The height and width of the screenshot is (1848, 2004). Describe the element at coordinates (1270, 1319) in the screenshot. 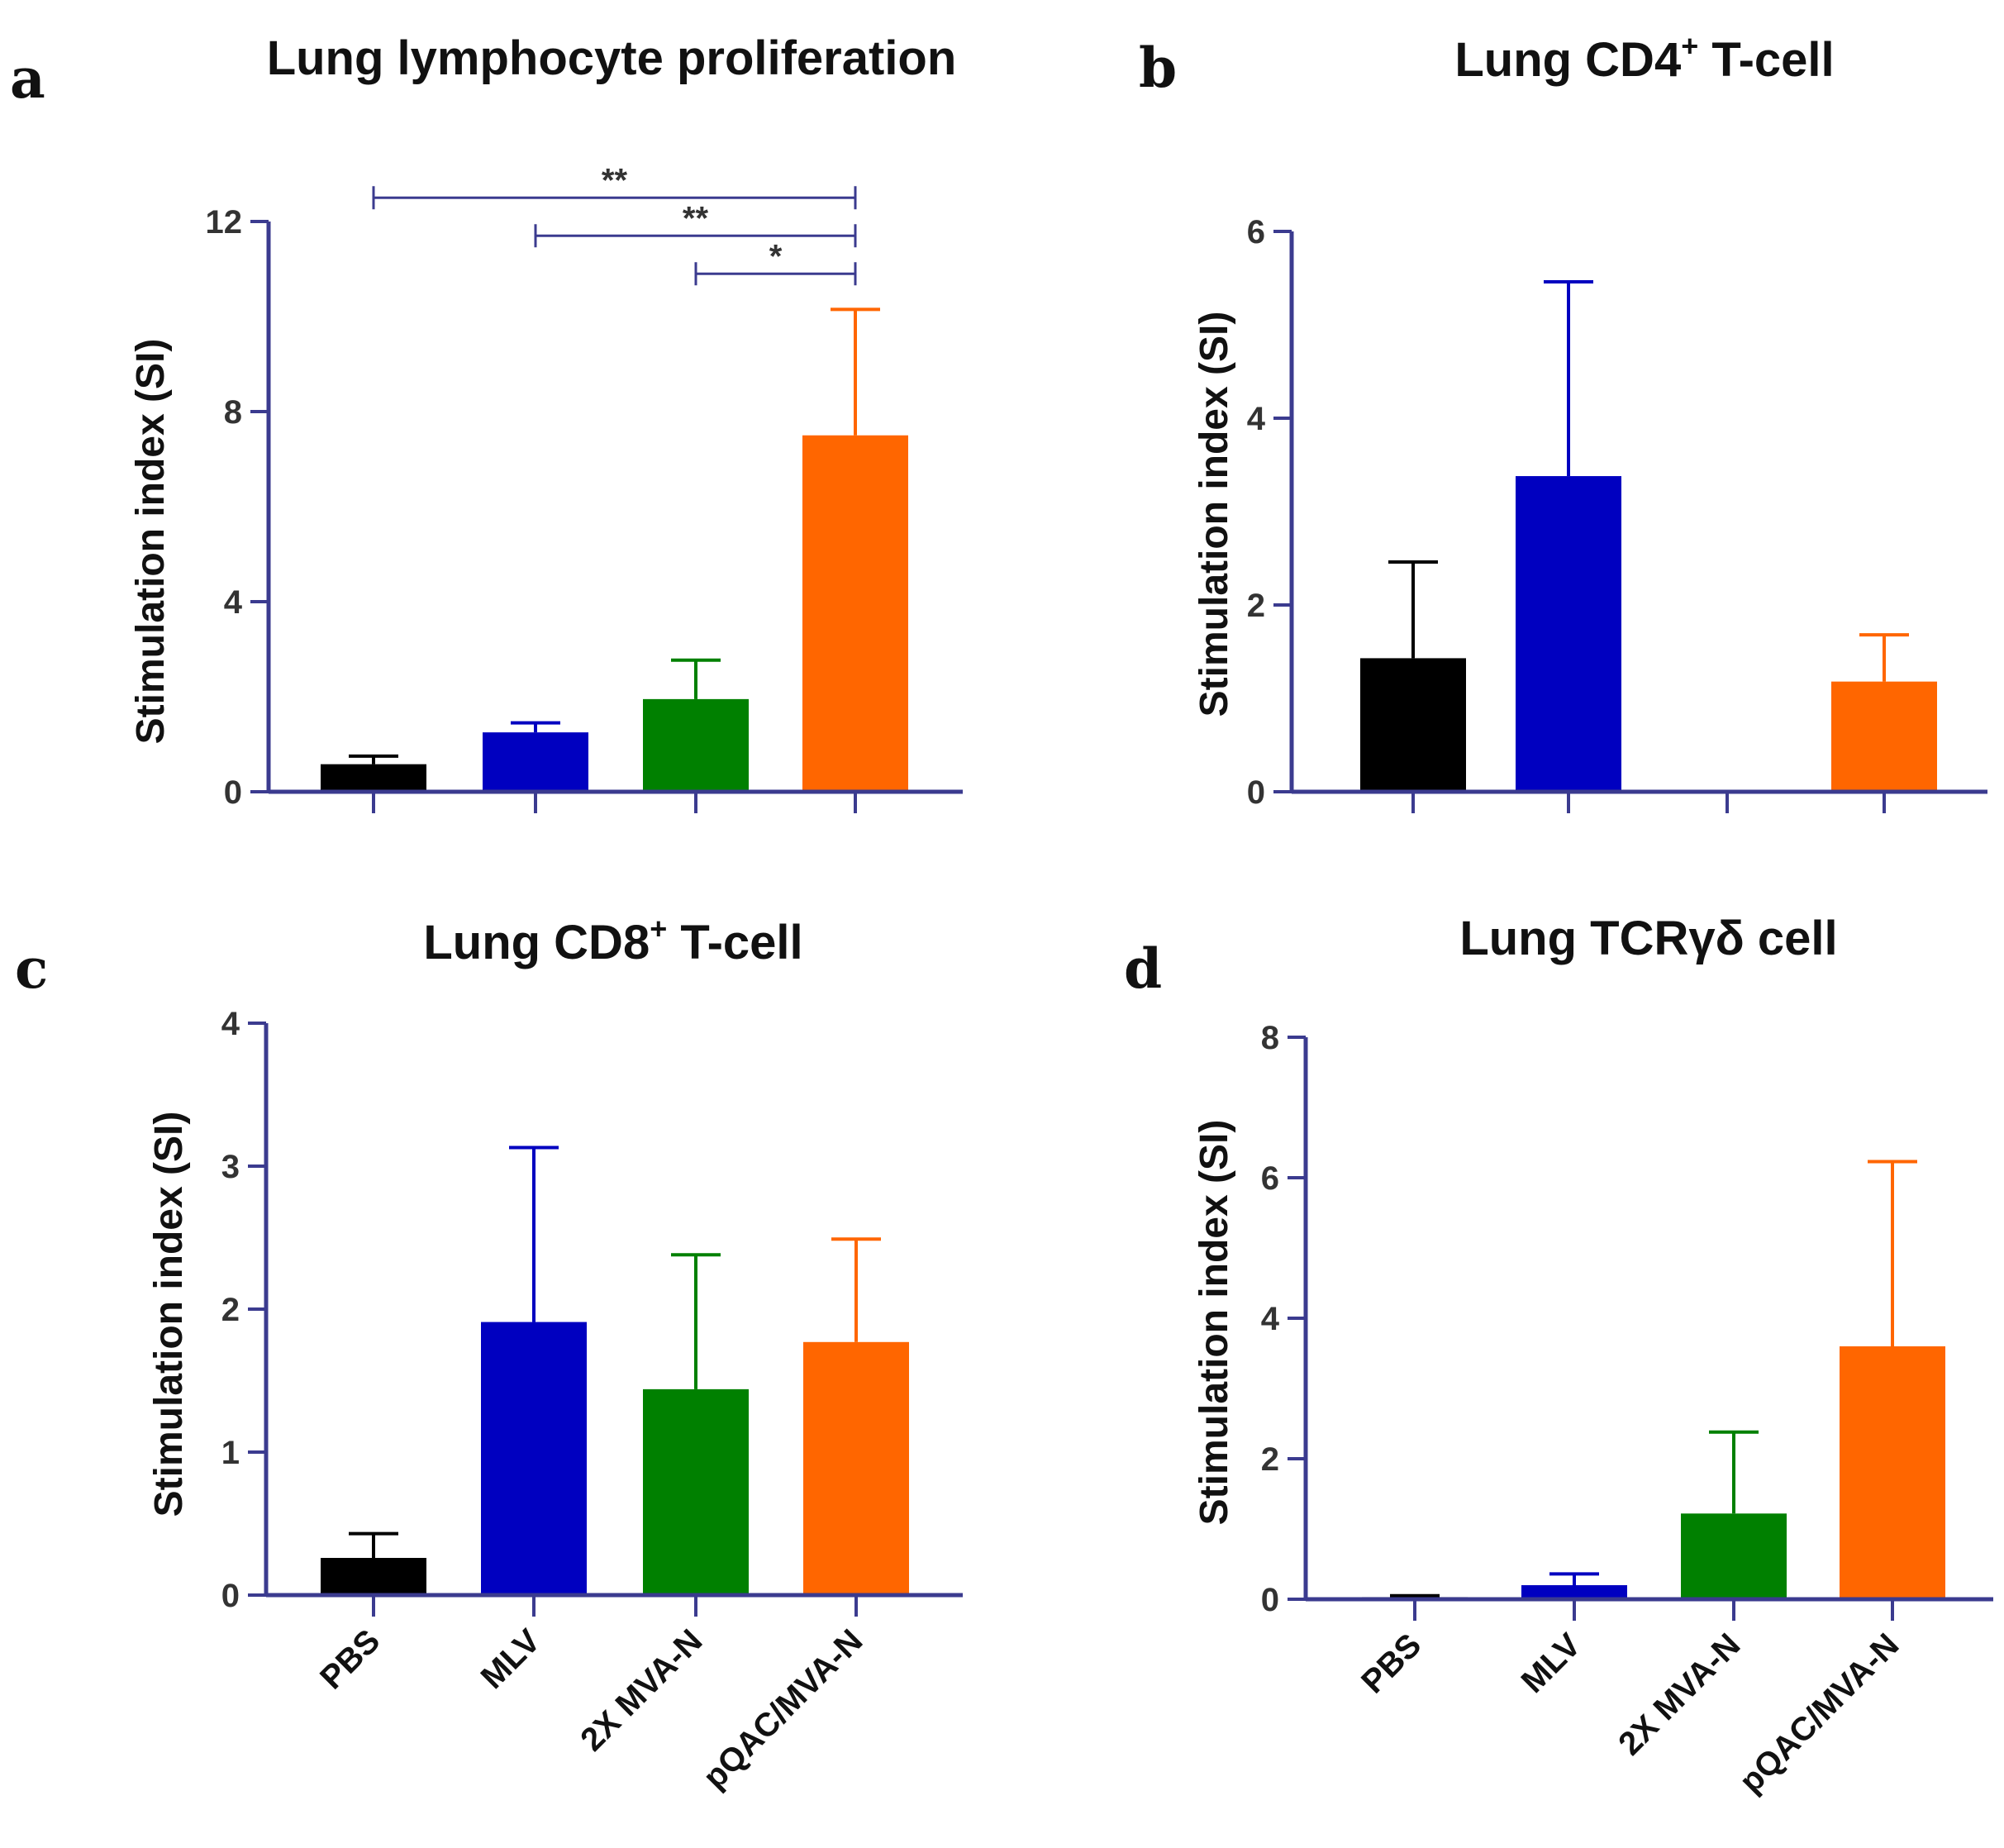

I see `panel-d-y-tick-label-2: 4` at that location.